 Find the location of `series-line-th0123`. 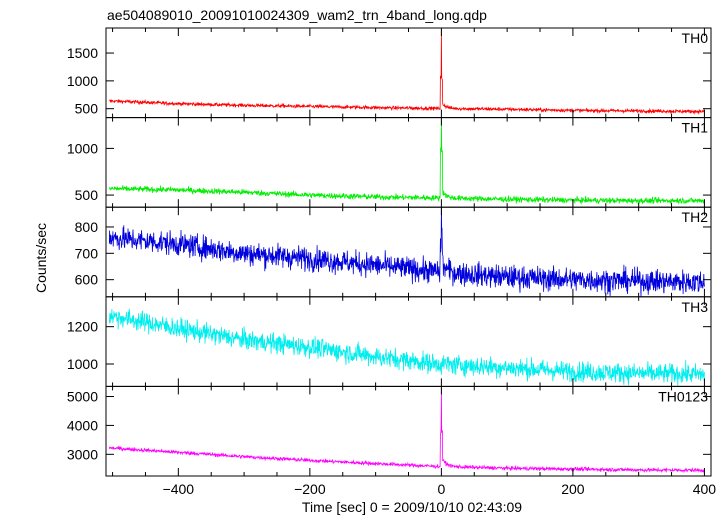

series-line-th0123 is located at coordinates (406, 431).